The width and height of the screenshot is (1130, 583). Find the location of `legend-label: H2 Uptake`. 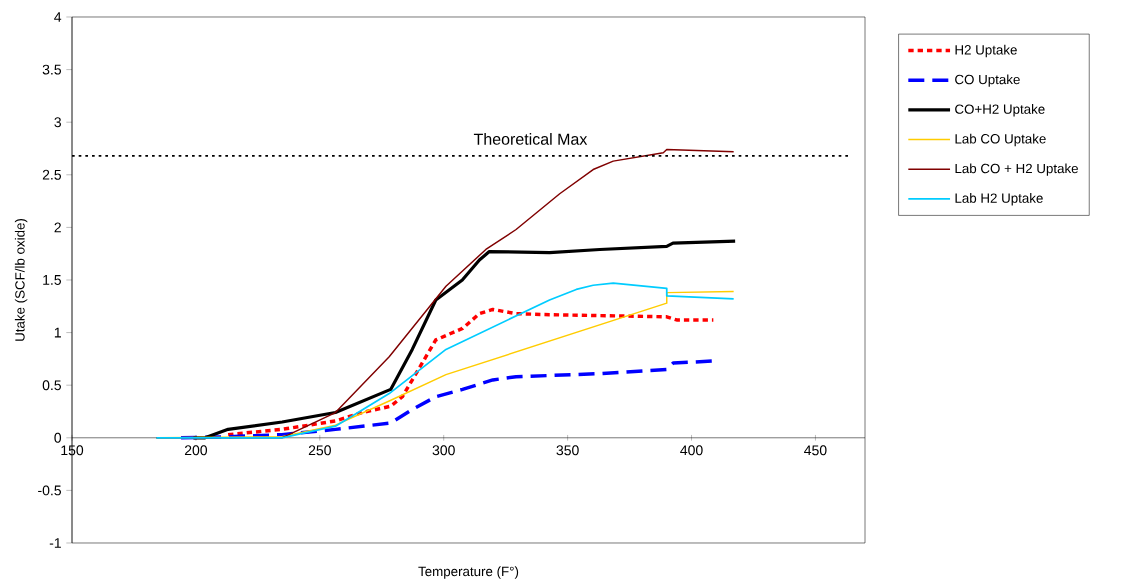

legend-label: H2 Uptake is located at coordinates (986, 51).